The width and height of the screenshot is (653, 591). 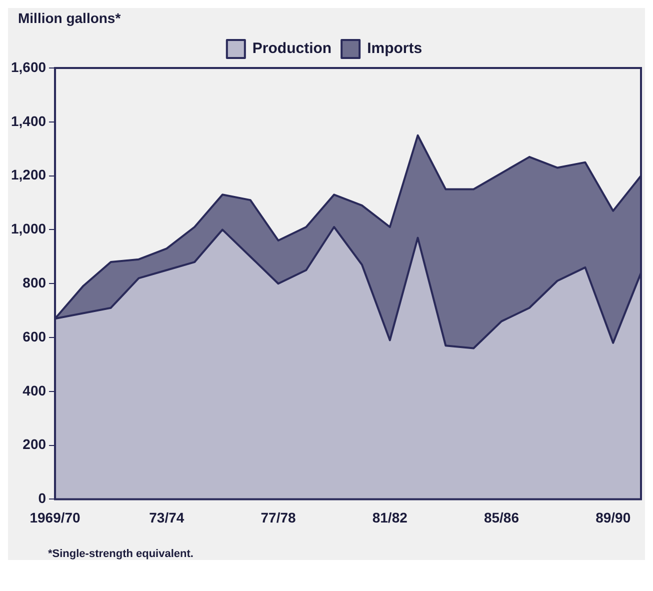 What do you see at coordinates (69, 18) in the screenshot?
I see `y-axis-title: Million gallons*` at bounding box center [69, 18].